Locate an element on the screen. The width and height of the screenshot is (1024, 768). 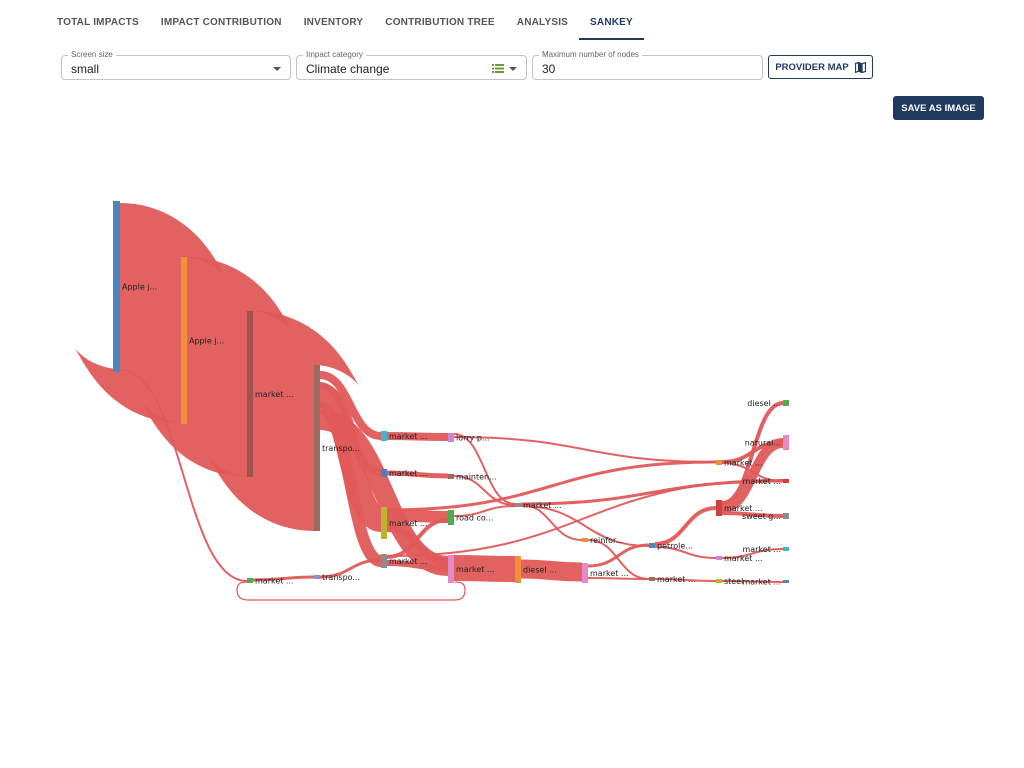
provider-map-label: PROVIDER MAP is located at coordinates (812, 67).